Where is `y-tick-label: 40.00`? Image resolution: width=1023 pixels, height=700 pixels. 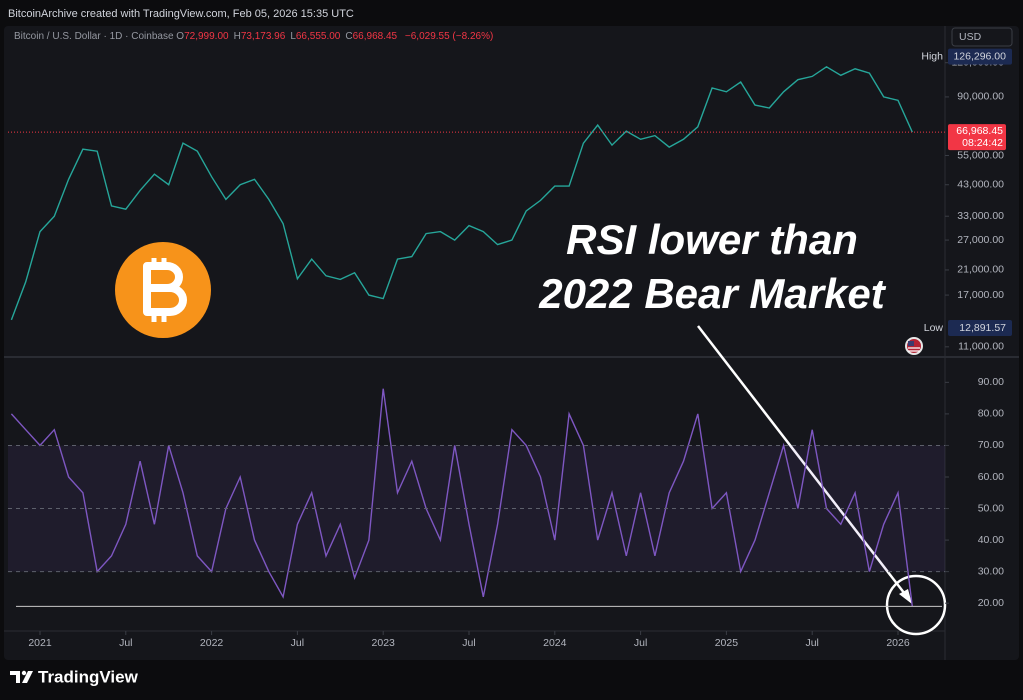
y-tick-label: 40.00 is located at coordinates (991, 540).